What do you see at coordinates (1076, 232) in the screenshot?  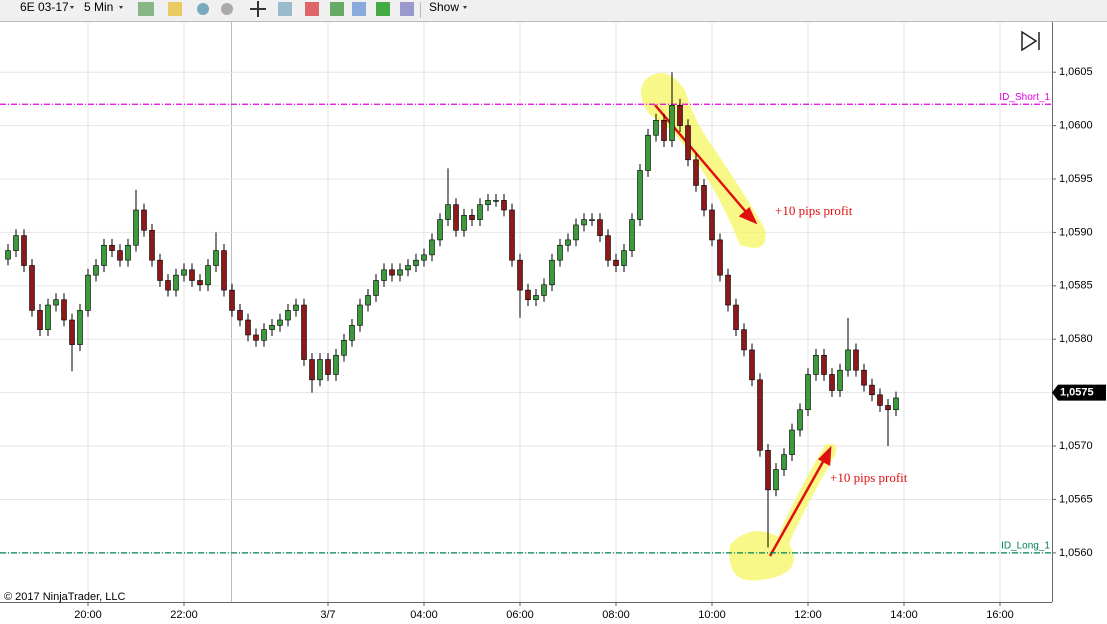 I see `y-tick-label: 1,0590` at bounding box center [1076, 232].